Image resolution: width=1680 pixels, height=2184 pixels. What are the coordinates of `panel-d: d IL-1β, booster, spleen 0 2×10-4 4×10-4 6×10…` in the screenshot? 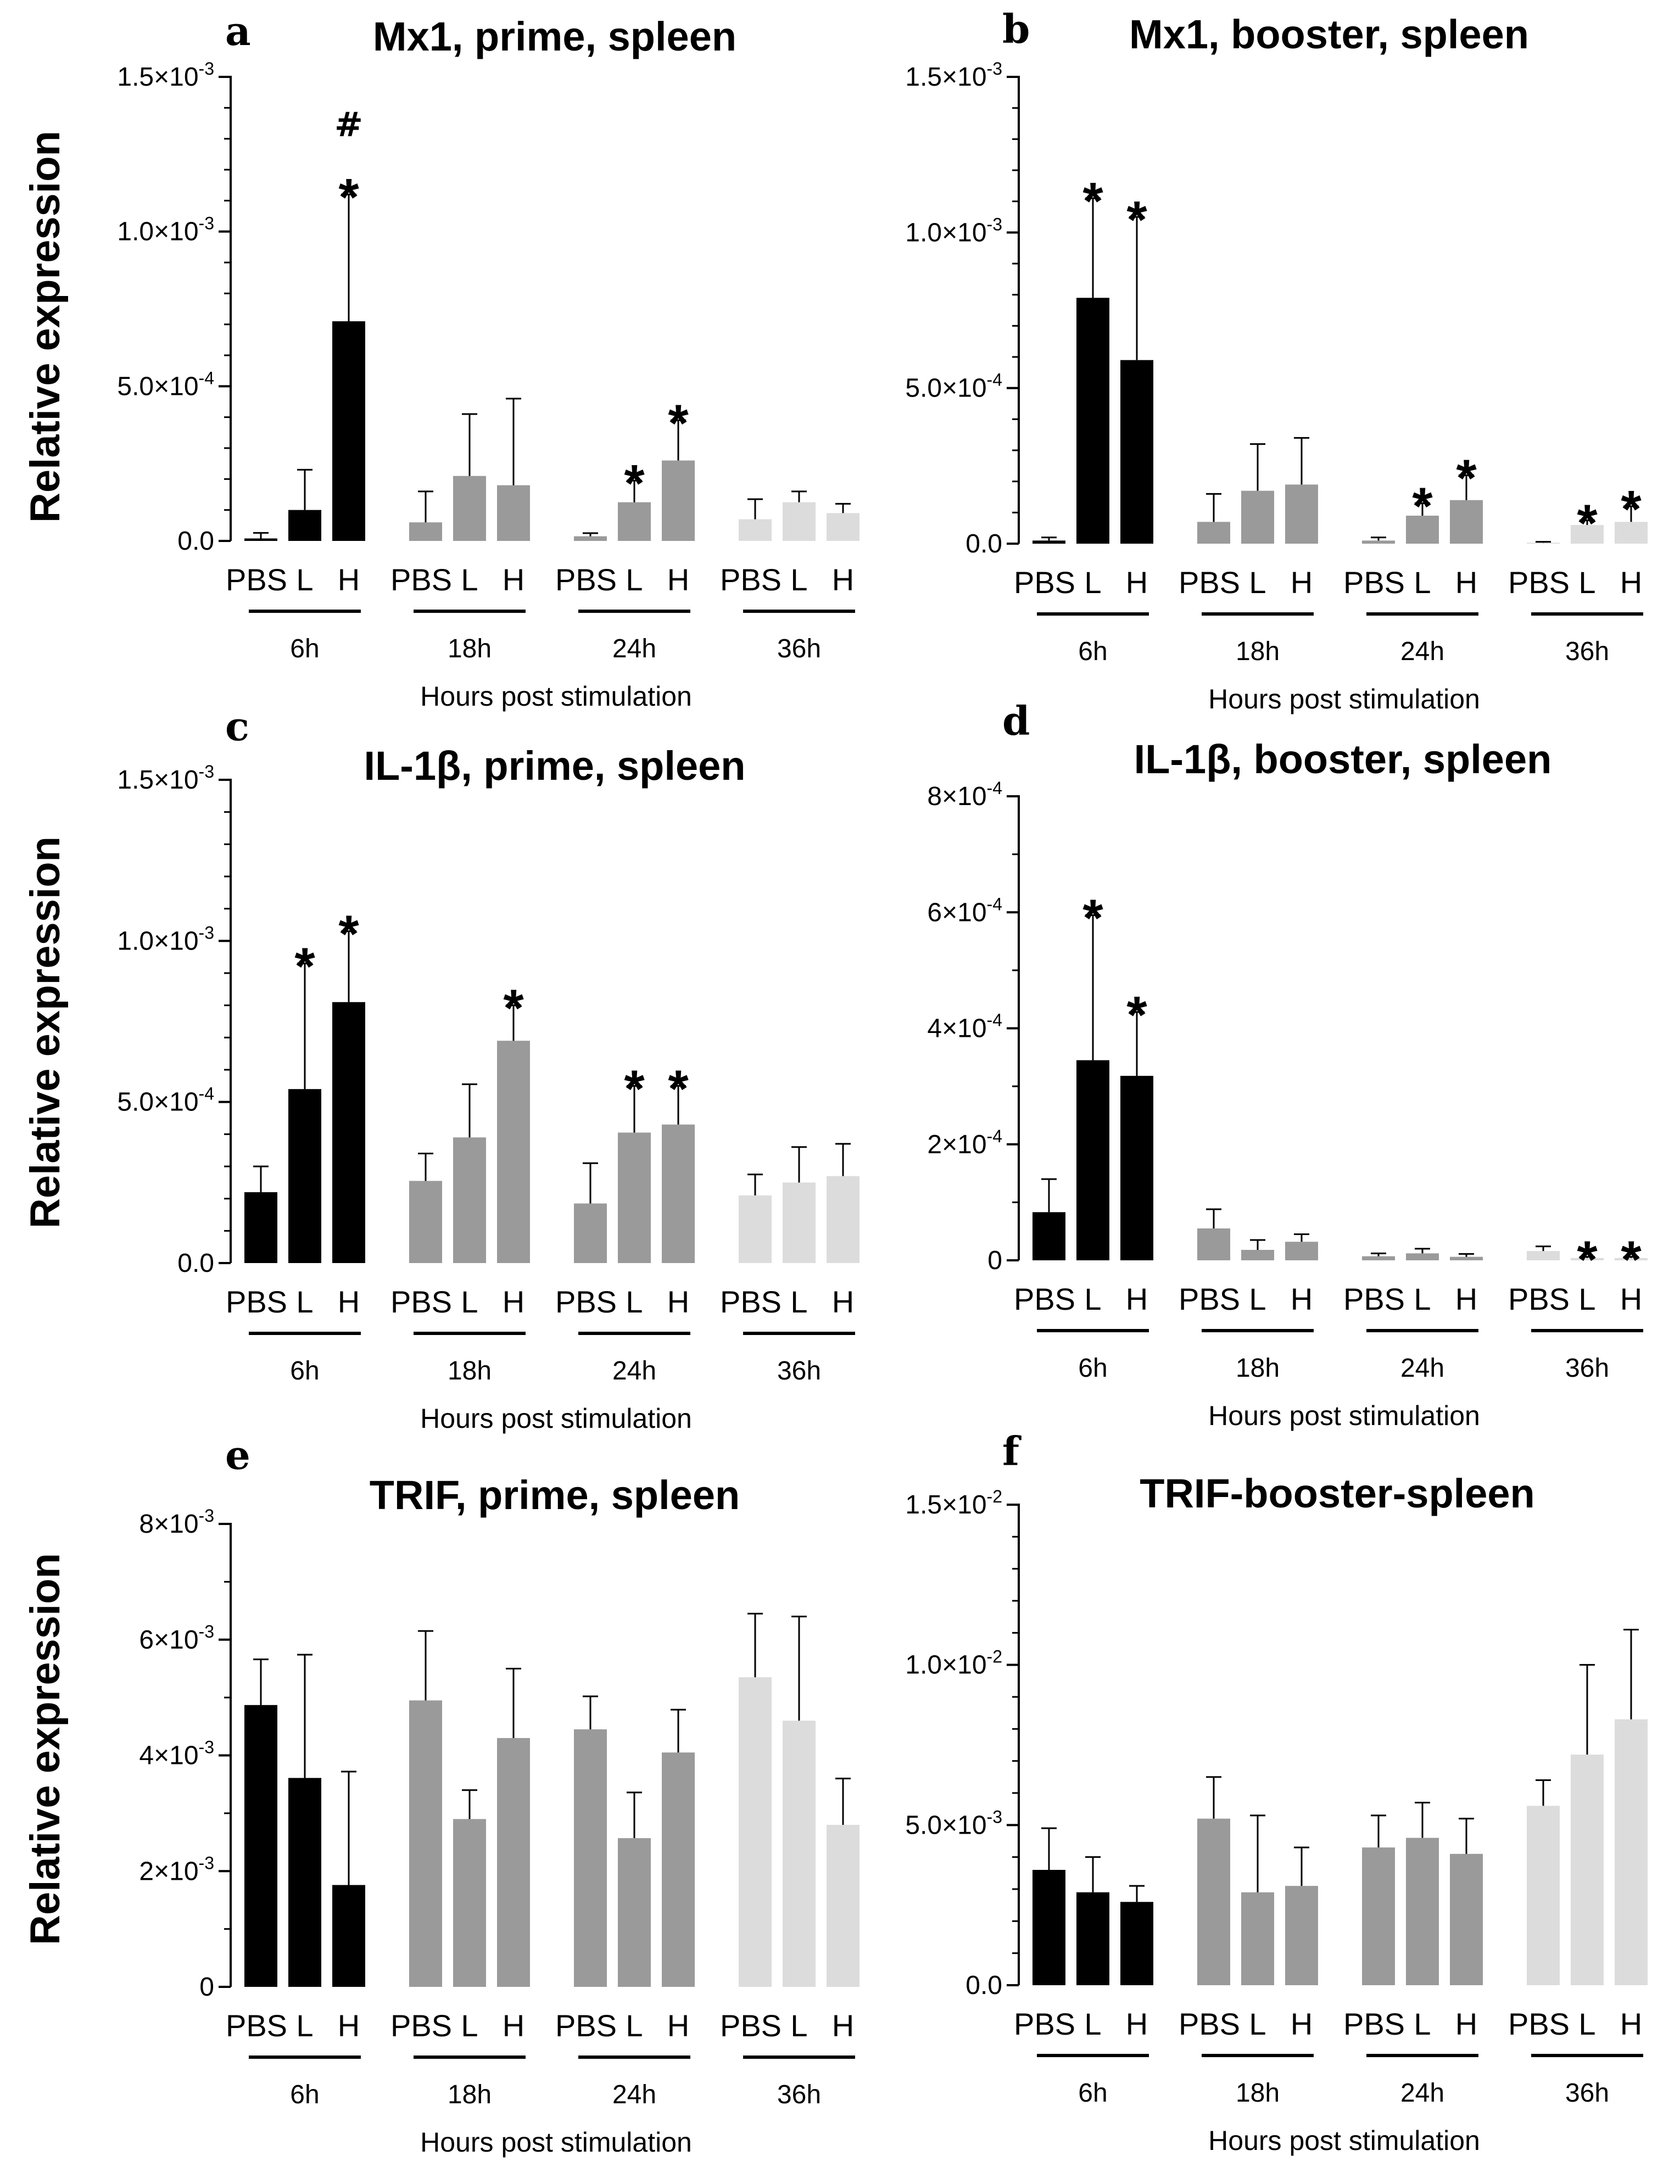 It's located at (1287, 1064).